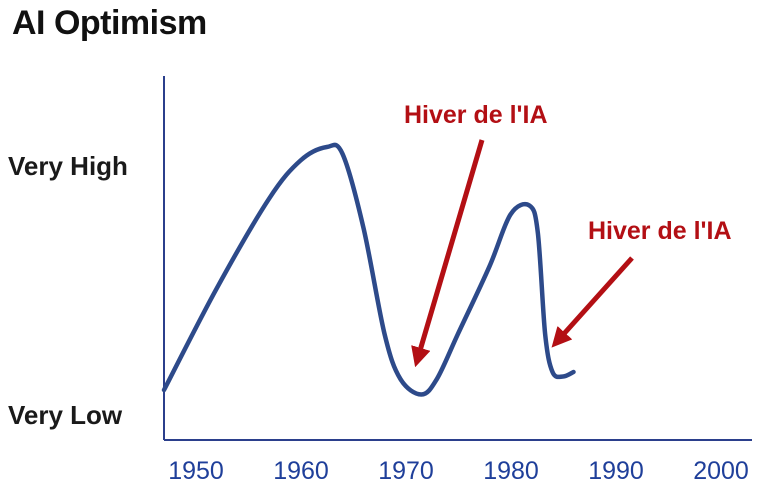 The height and width of the screenshot is (484, 764). Describe the element at coordinates (68, 166) in the screenshot. I see `y-tick-label-high: Very High` at that location.